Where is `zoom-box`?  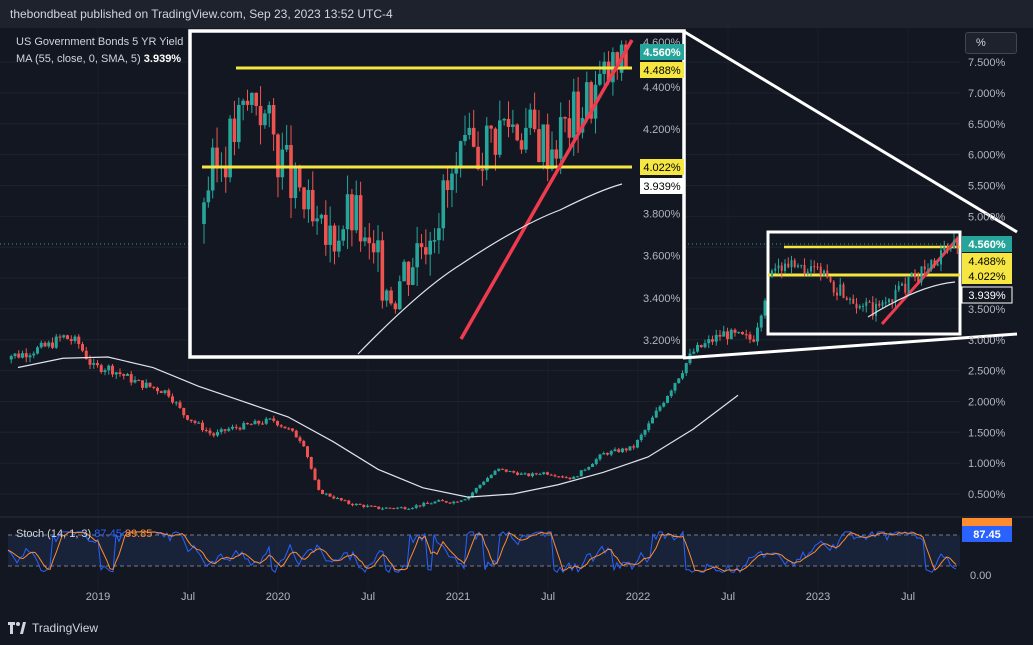
zoom-box is located at coordinates (864, 283).